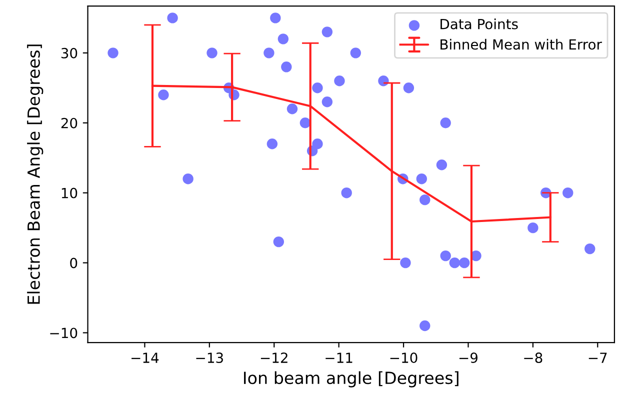  Describe the element at coordinates (468, 358) in the screenshot. I see `x-tick-label: −9` at that location.